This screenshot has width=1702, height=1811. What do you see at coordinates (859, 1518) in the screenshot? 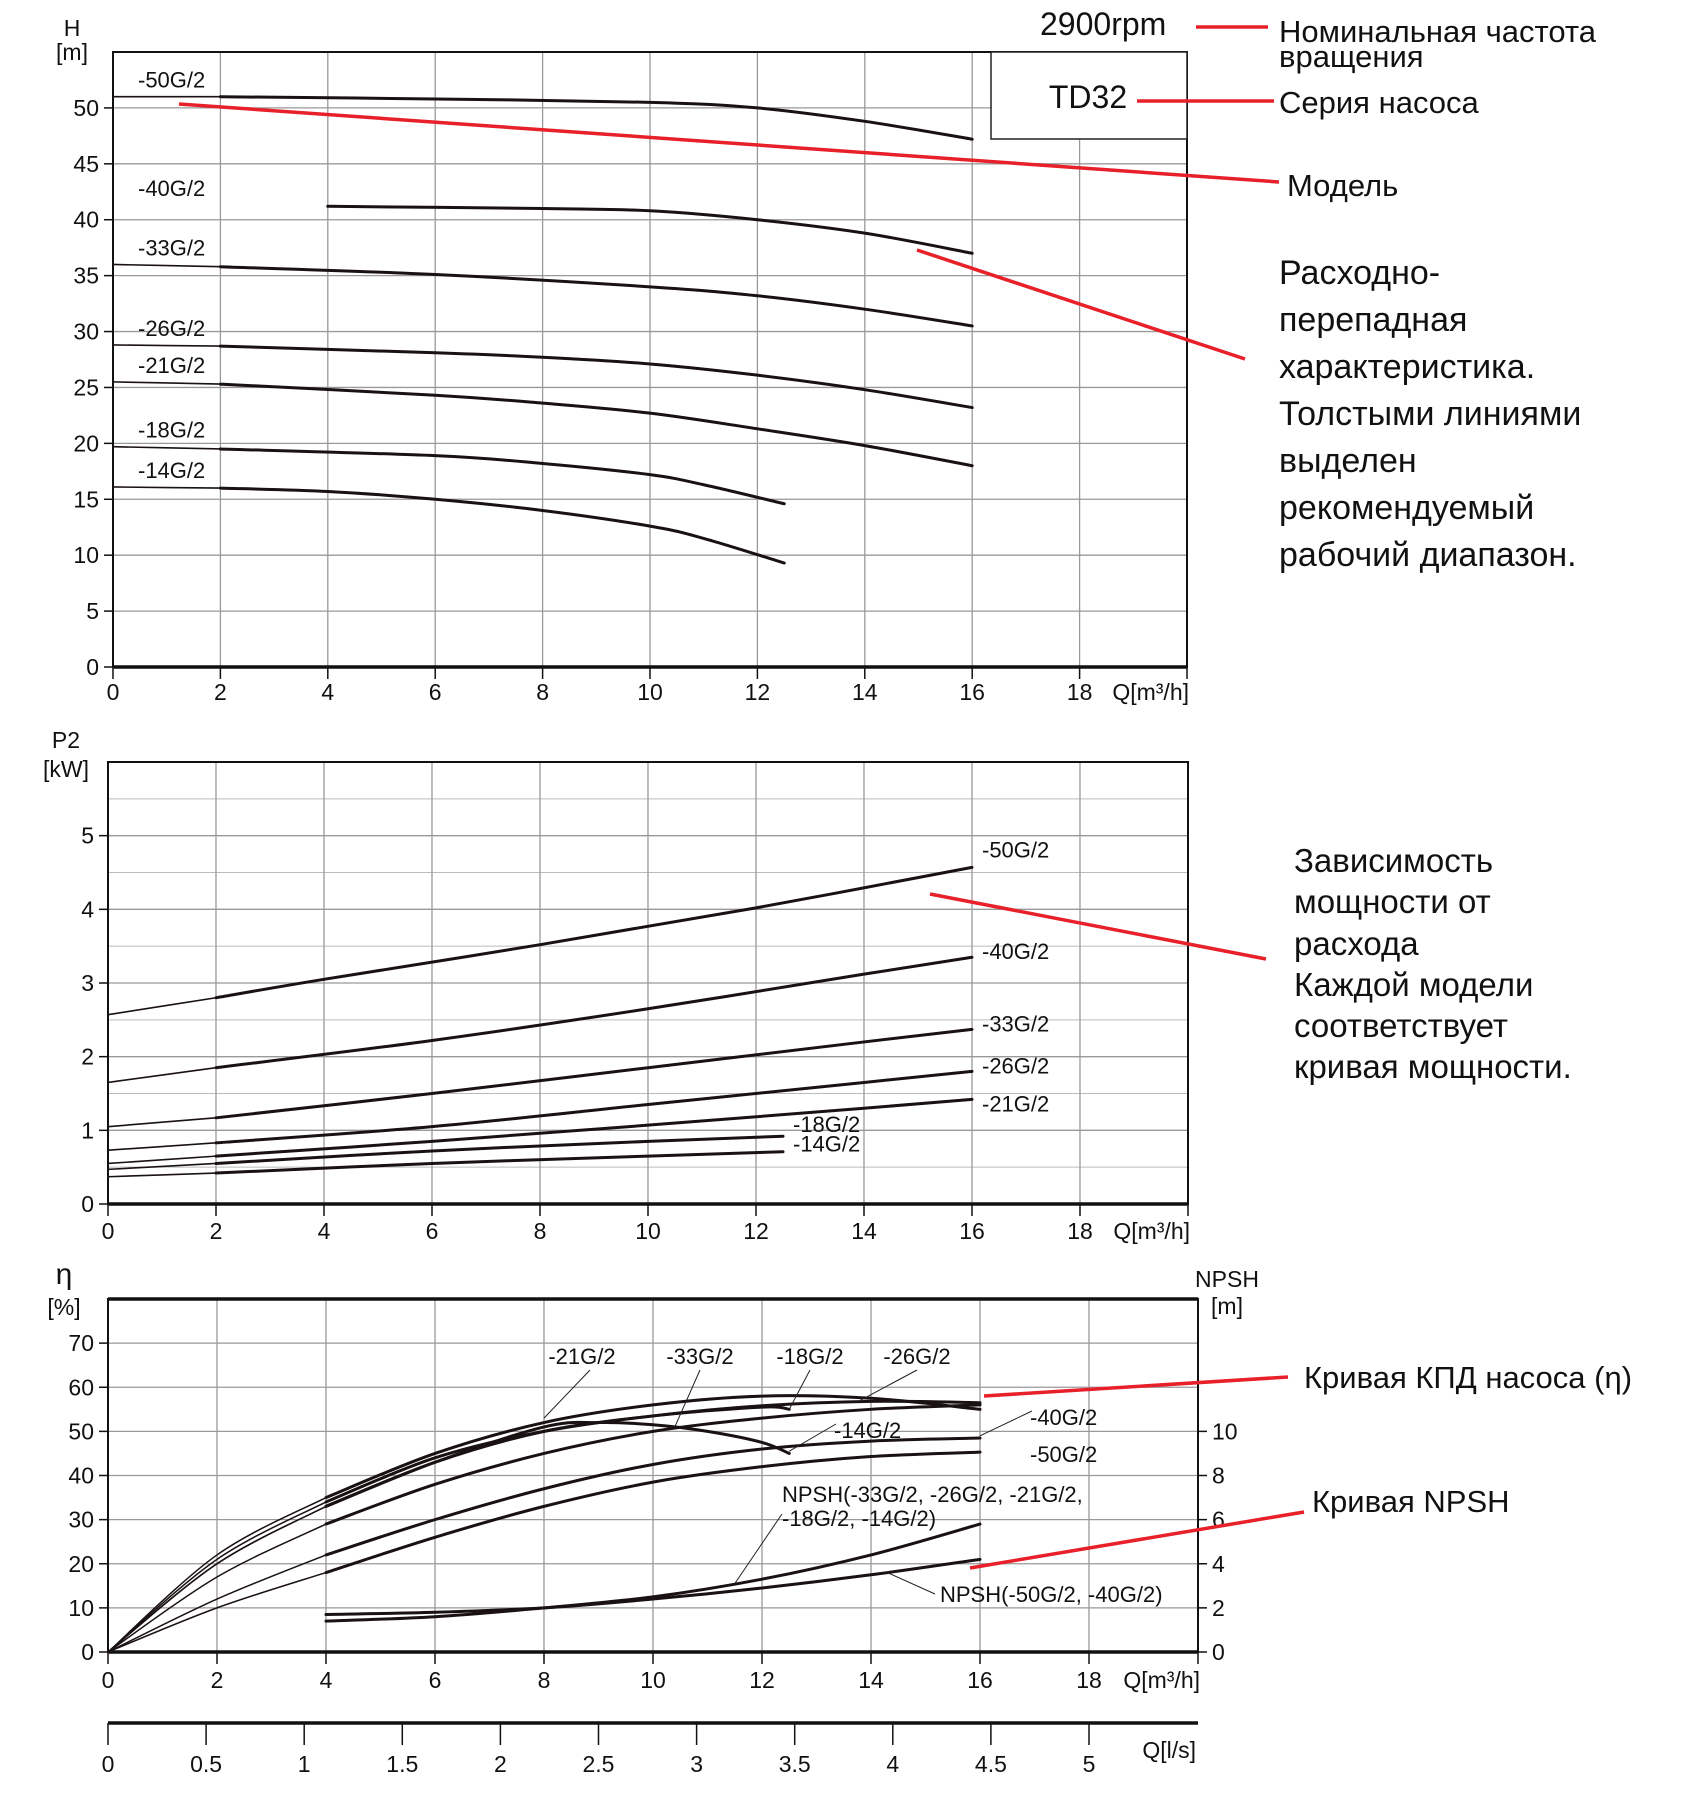
I see `series-label: -18G/2, -14G/2)` at bounding box center [859, 1518].